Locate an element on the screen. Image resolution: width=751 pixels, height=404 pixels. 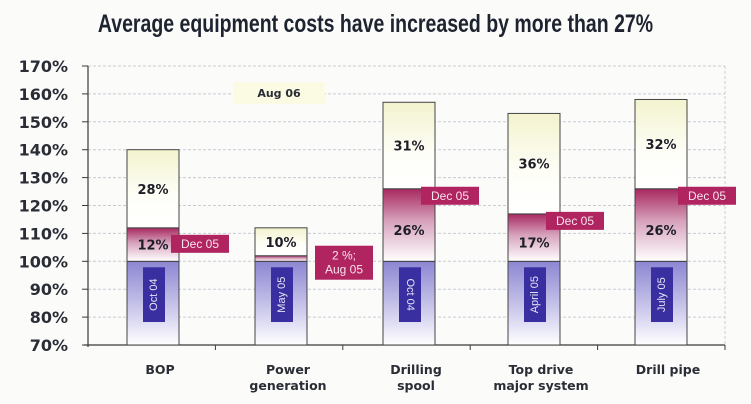
base-date-label: July 05 is located at coordinates (662, 294).